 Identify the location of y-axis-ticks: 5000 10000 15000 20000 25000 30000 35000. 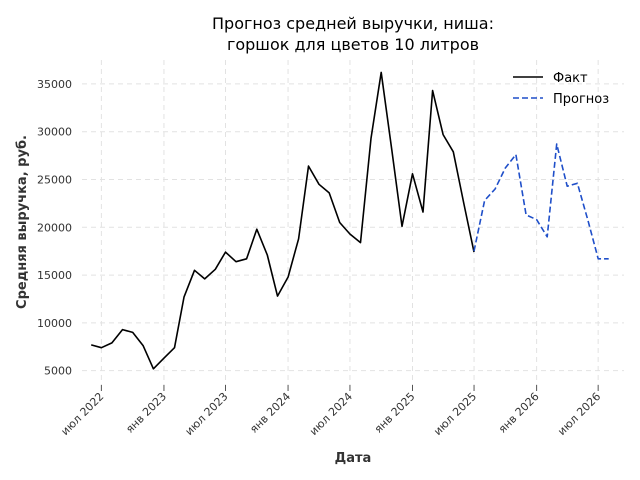
(54, 228).